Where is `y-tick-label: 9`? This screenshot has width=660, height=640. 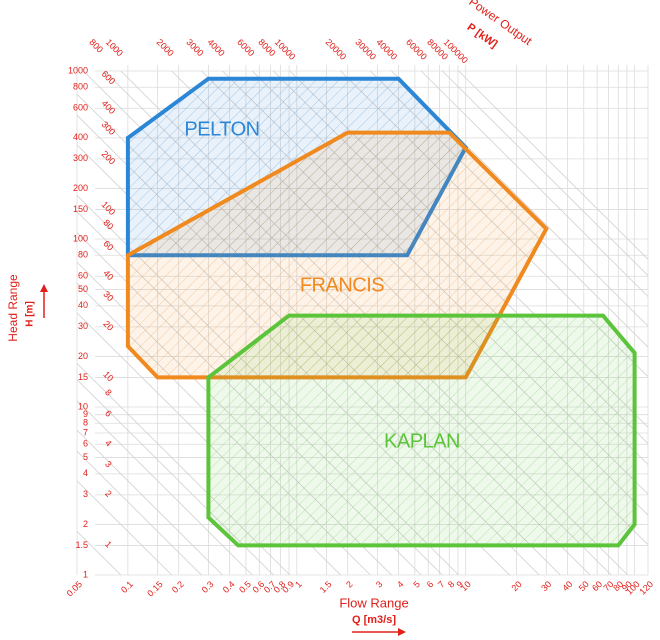
y-tick-label: 9 is located at coordinates (85, 414).